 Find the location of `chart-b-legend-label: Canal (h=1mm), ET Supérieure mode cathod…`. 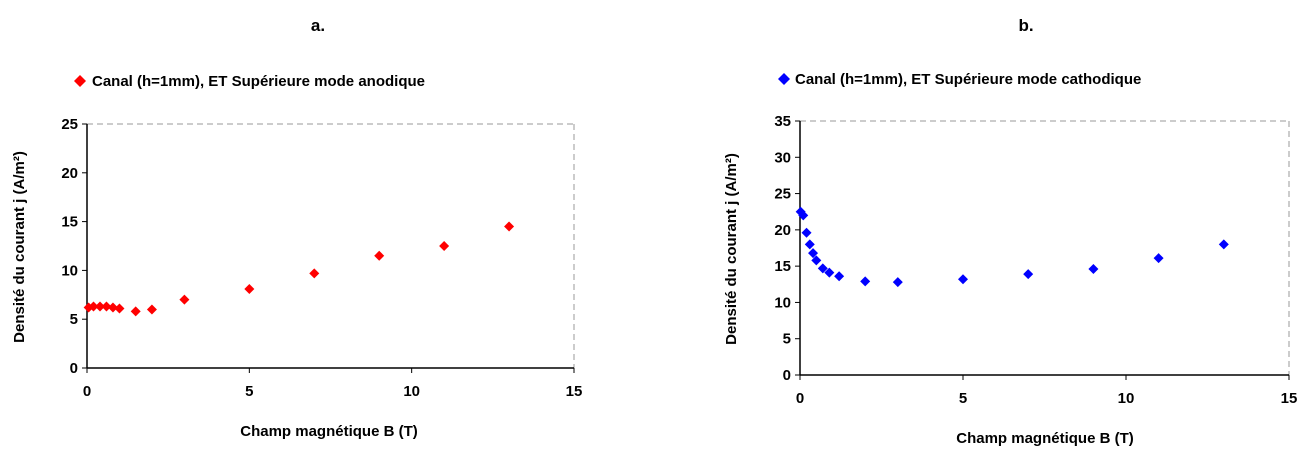

chart-b-legend-label: Canal (h=1mm), ET Supérieure mode cathod… is located at coordinates (968, 79).